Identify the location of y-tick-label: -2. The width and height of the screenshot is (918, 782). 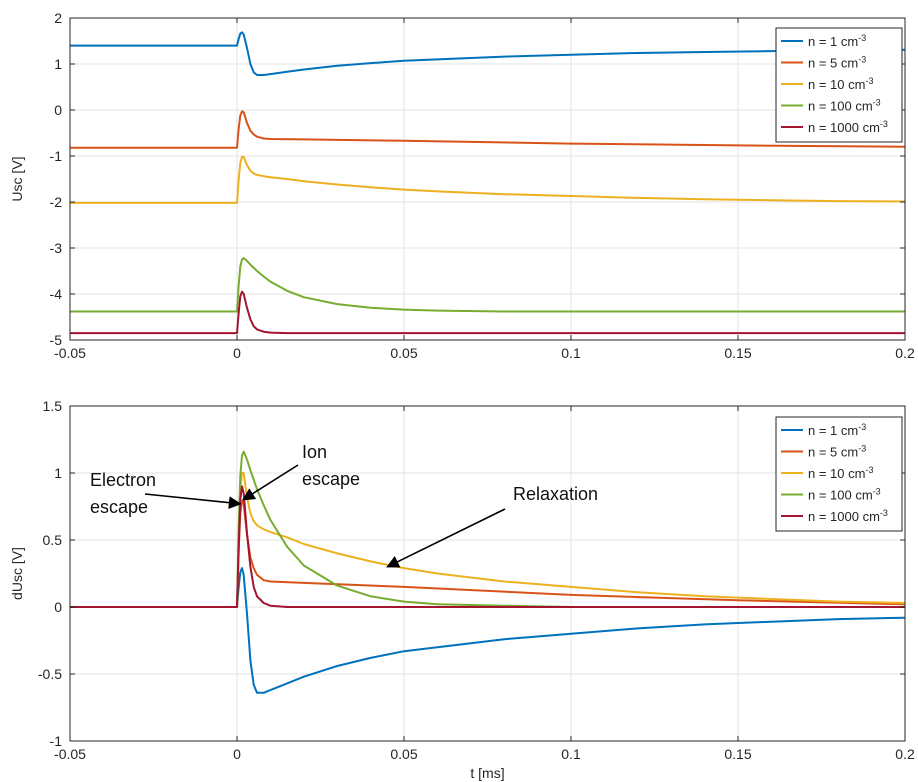
(56, 202).